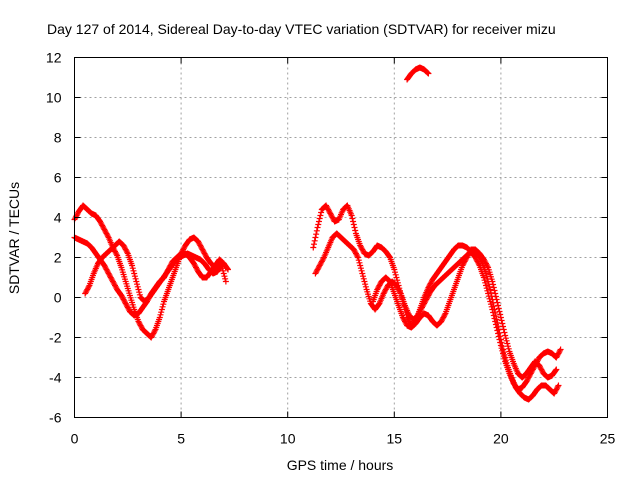 The image size is (640, 480). I want to click on x-tick-label: 15, so click(395, 439).